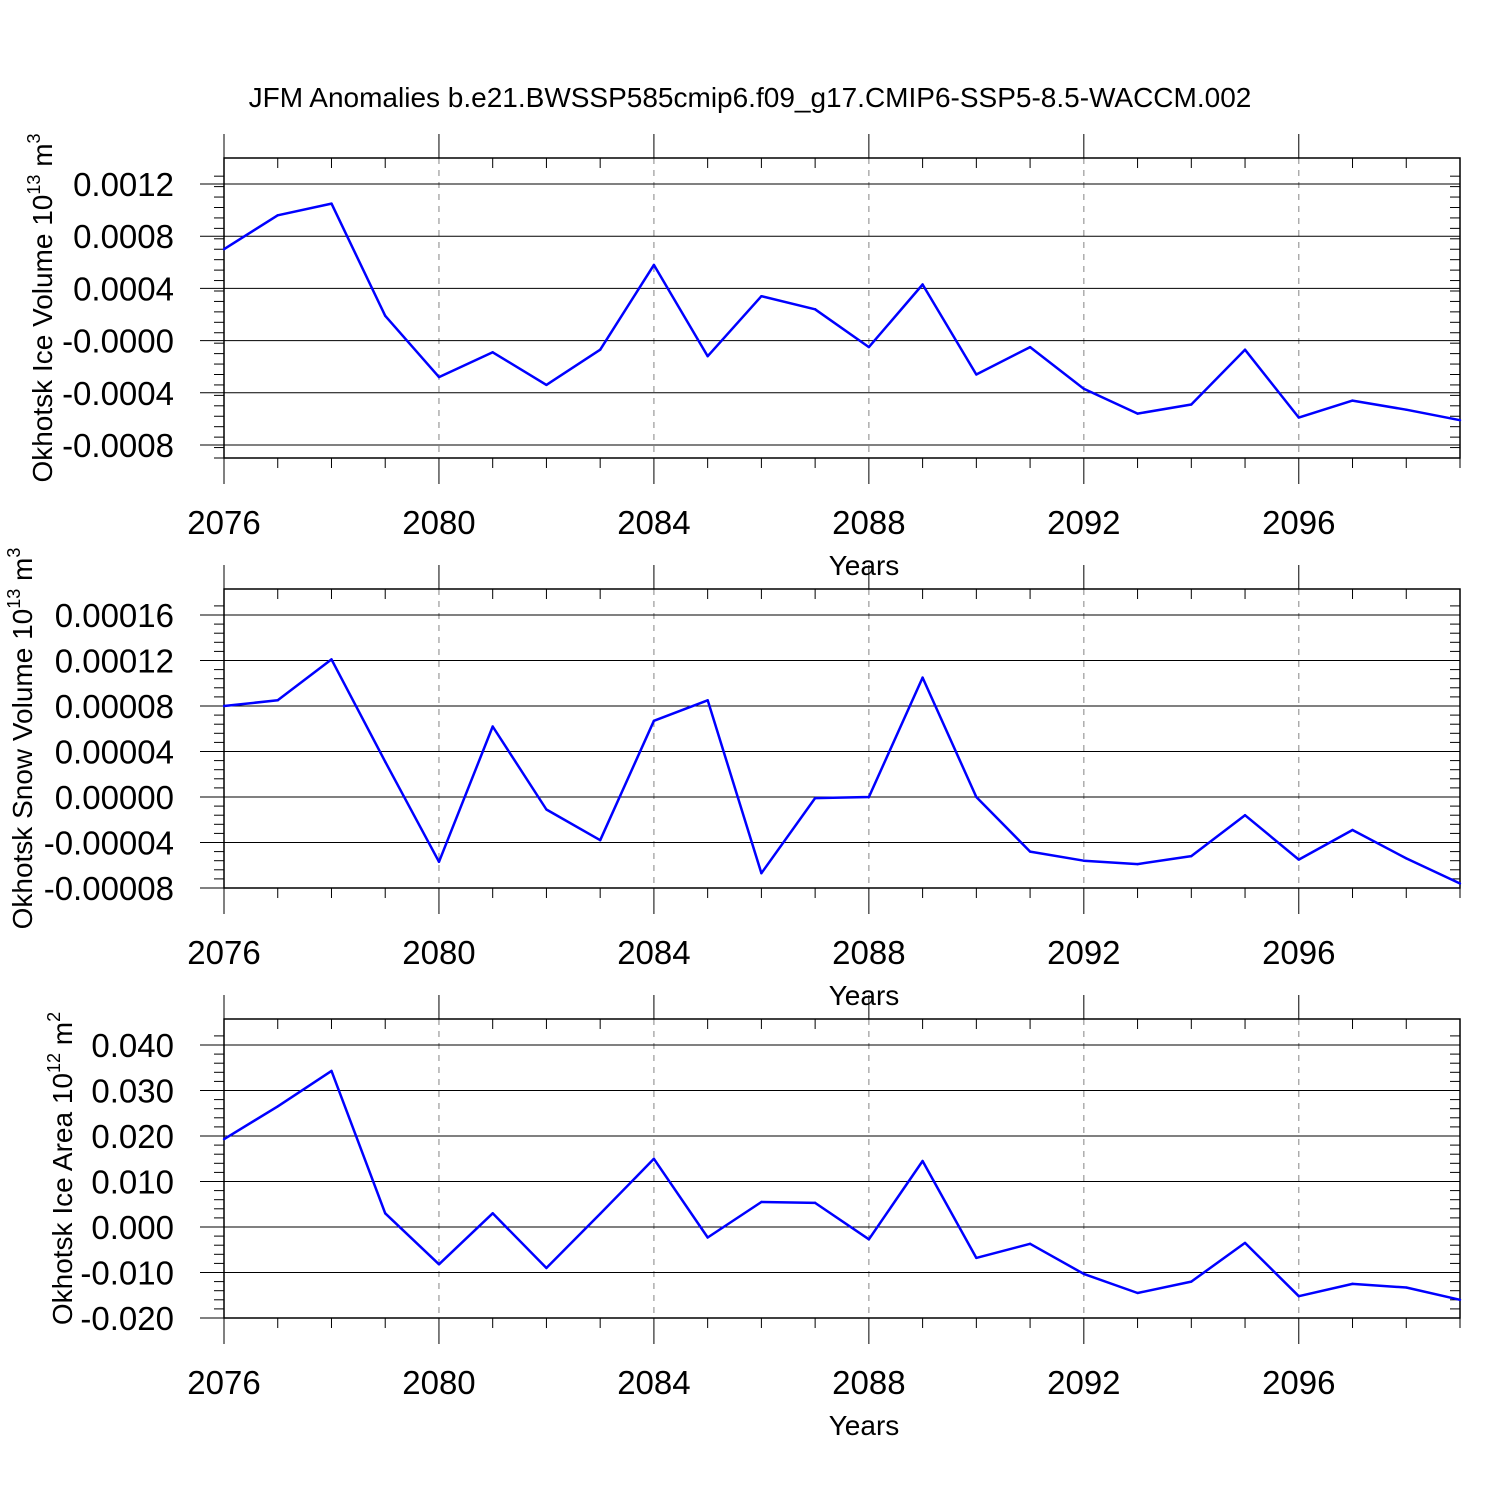 The width and height of the screenshot is (1500, 1505). Describe the element at coordinates (123, 236) in the screenshot. I see `y-tick-label: 0.0008` at that location.